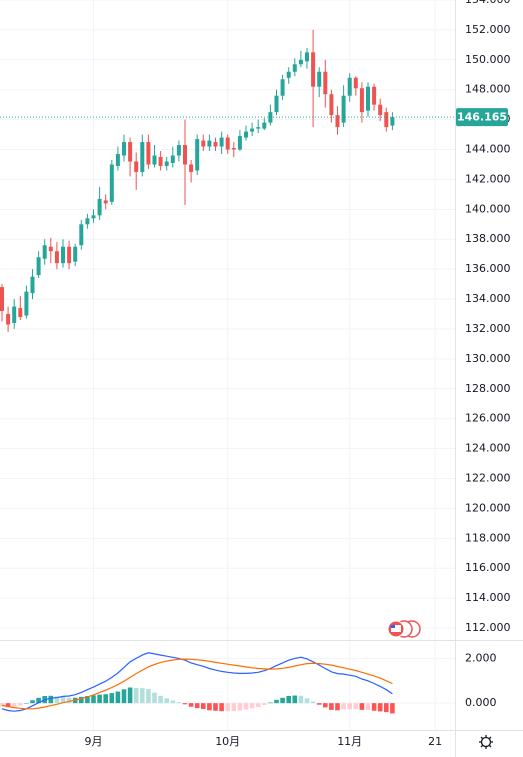  What do you see at coordinates (488, 29) in the screenshot?
I see `y-tick-label: 152.000` at bounding box center [488, 29].